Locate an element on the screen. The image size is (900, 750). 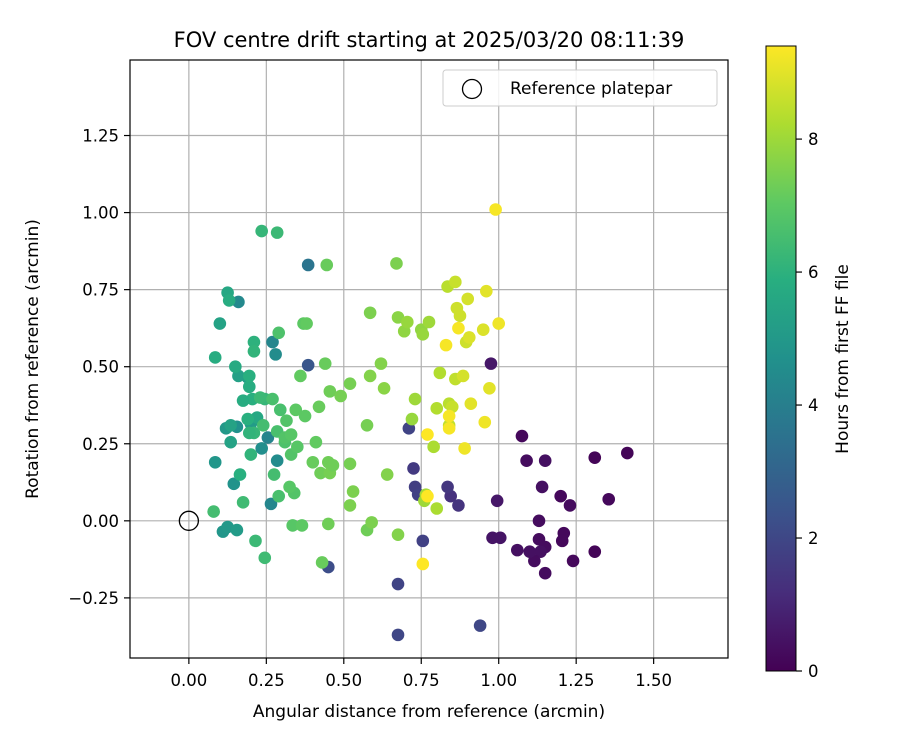
x-tick-label: 1.00 is located at coordinates (498, 680).